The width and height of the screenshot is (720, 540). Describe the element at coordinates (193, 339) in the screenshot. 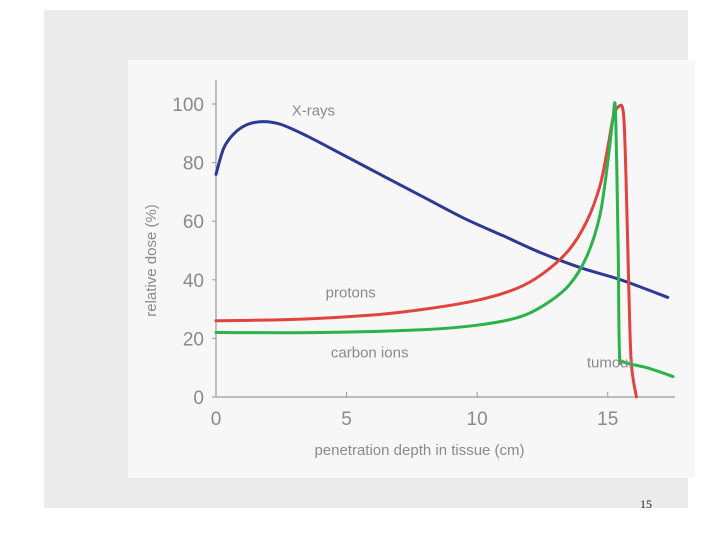

I see `y-tick-label: 20` at that location.